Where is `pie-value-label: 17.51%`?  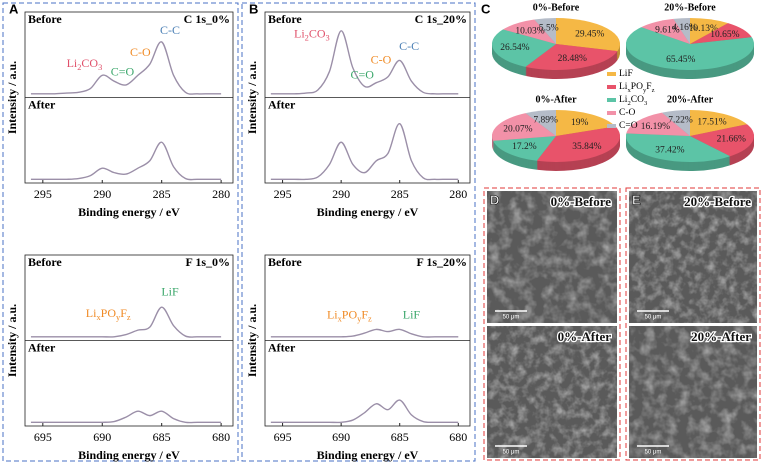 pie-value-label: 17.51% is located at coordinates (711, 122).